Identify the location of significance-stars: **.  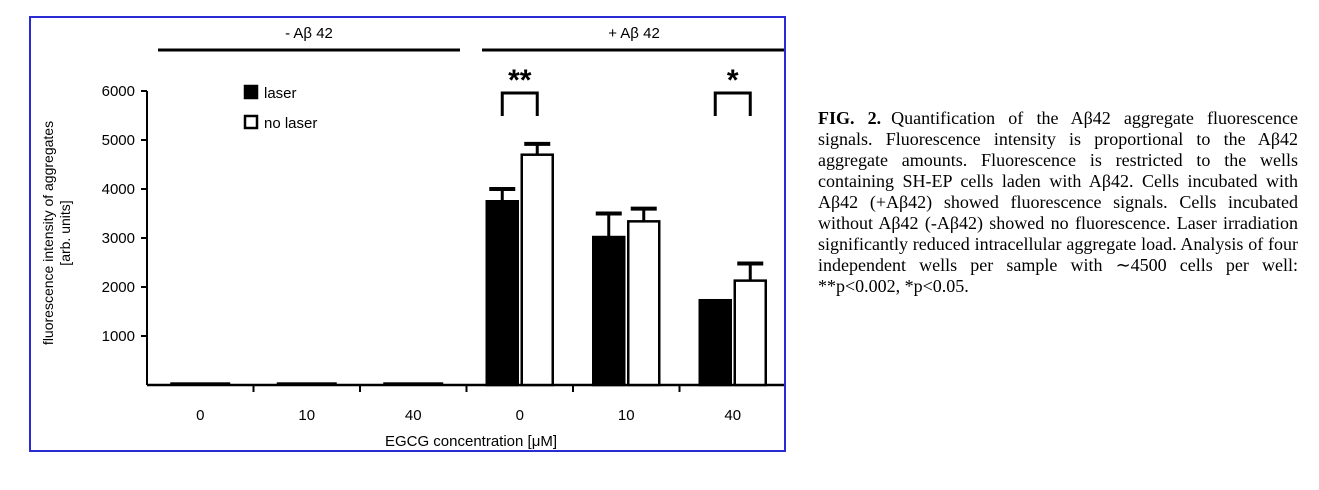
(520, 80).